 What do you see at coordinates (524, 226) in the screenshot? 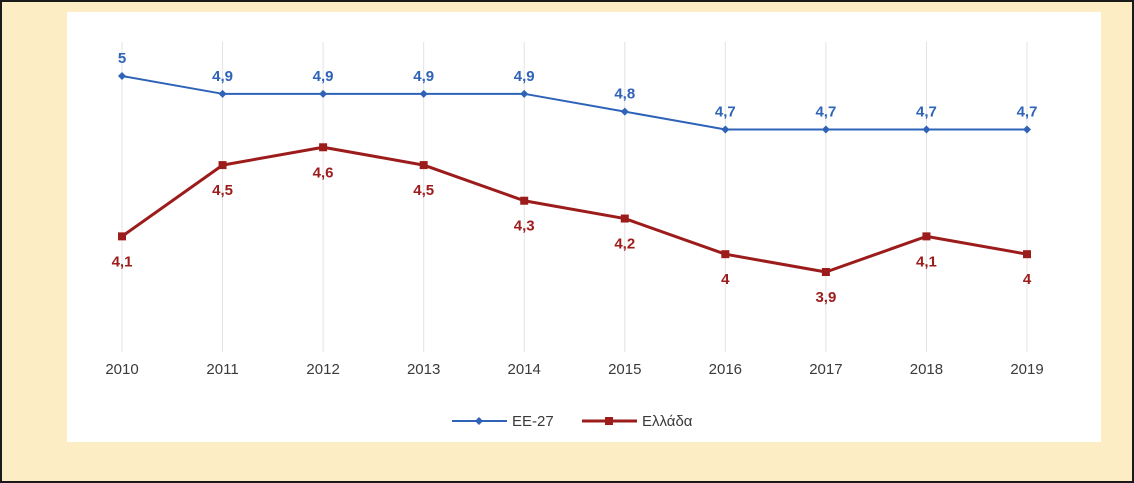
I see `data-label-greece-2014: 4,3` at bounding box center [524, 226].